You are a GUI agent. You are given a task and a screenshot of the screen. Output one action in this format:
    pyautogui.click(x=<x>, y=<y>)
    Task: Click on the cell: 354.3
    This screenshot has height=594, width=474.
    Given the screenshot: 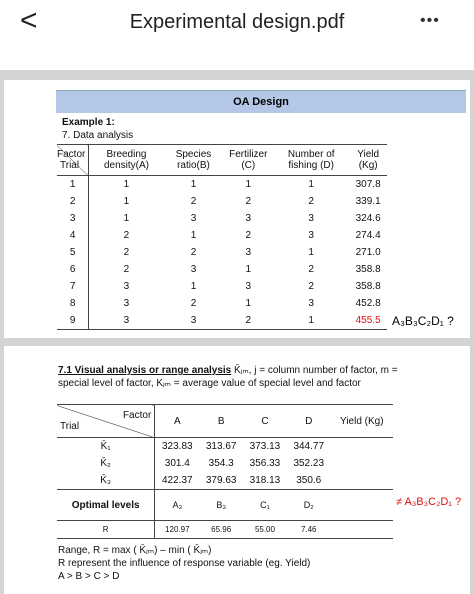 What is the action you would take?
    pyautogui.click(x=221, y=463)
    